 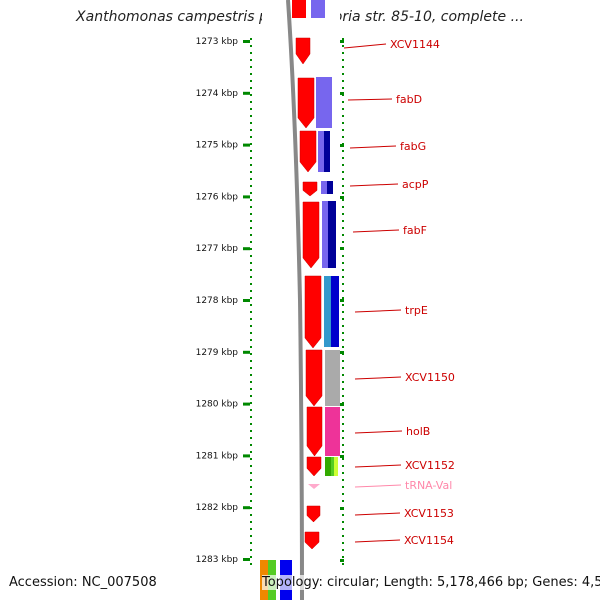 What do you see at coordinates (416, 310) in the screenshot?
I see `gene-label-trpe: trpE` at bounding box center [416, 310].